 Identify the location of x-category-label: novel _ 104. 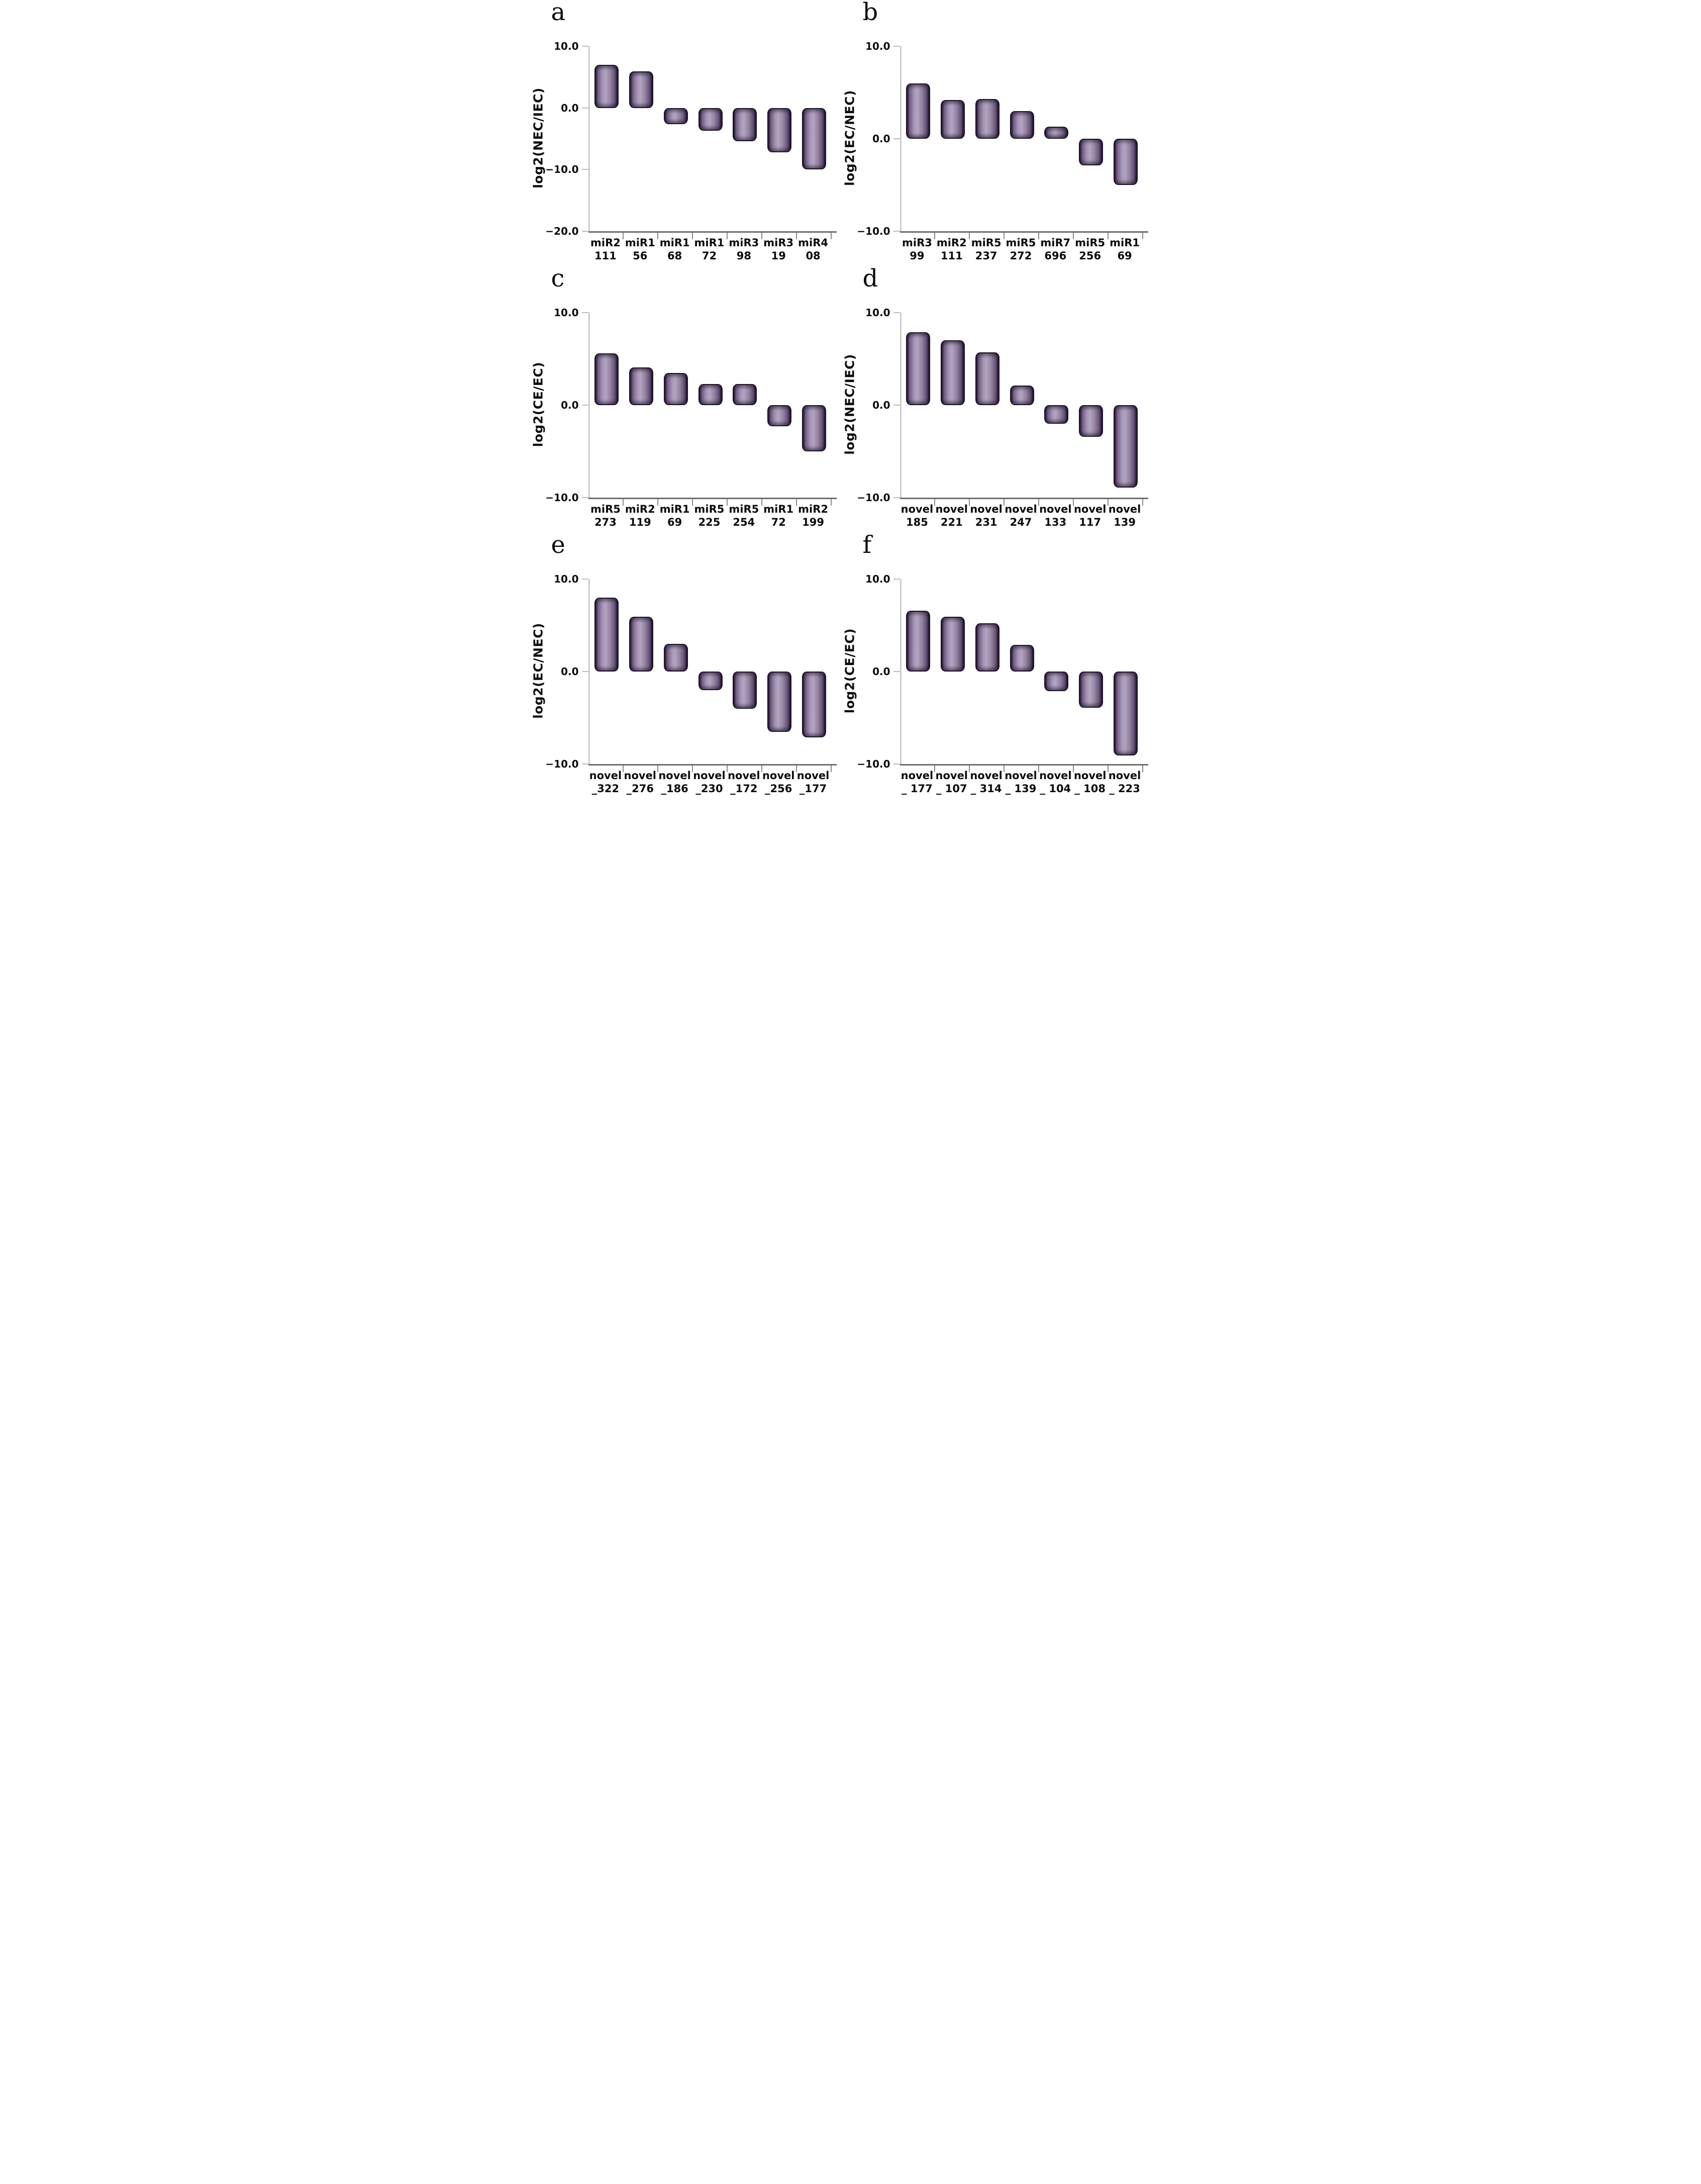
(1055, 782).